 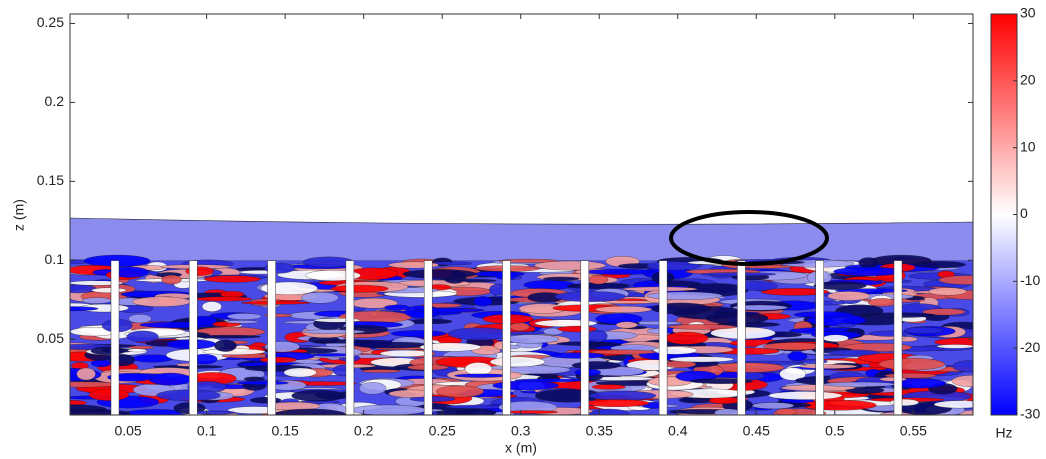 What do you see at coordinates (127, 431) in the screenshot?
I see `x-tick-label: 0.05` at bounding box center [127, 431].